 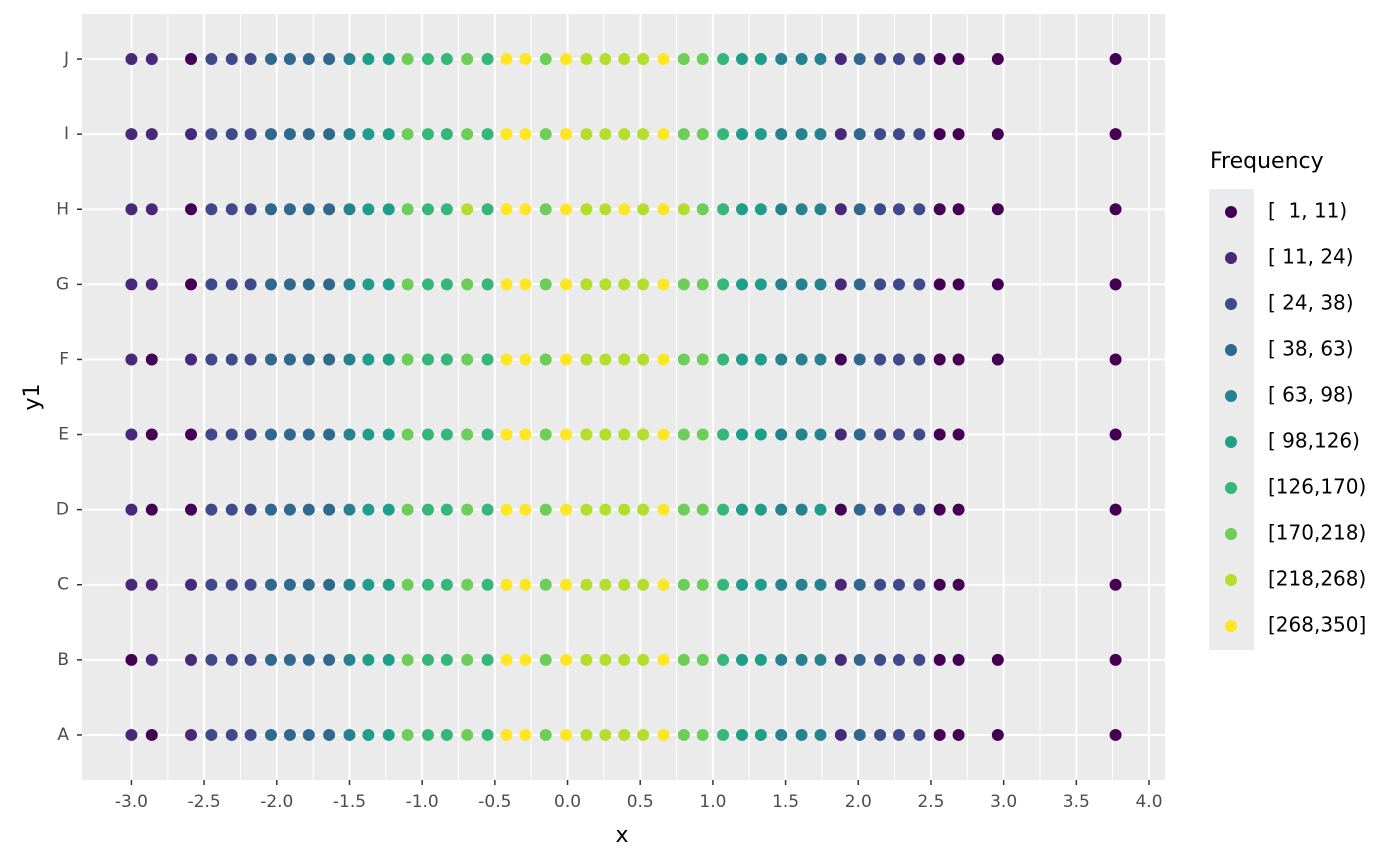 I want to click on x-tick-label: 1.5, so click(x=785, y=802).